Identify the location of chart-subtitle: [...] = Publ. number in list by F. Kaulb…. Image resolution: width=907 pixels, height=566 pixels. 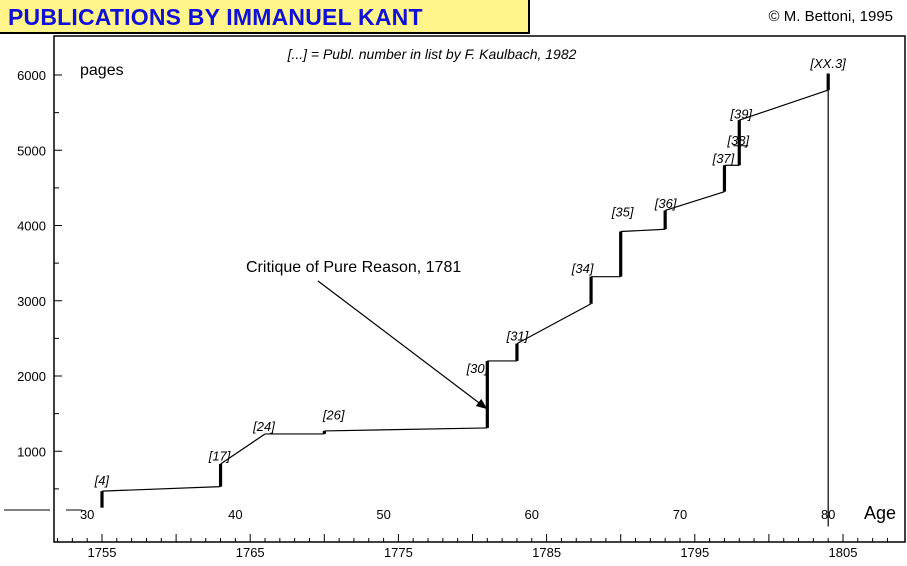
(432, 54).